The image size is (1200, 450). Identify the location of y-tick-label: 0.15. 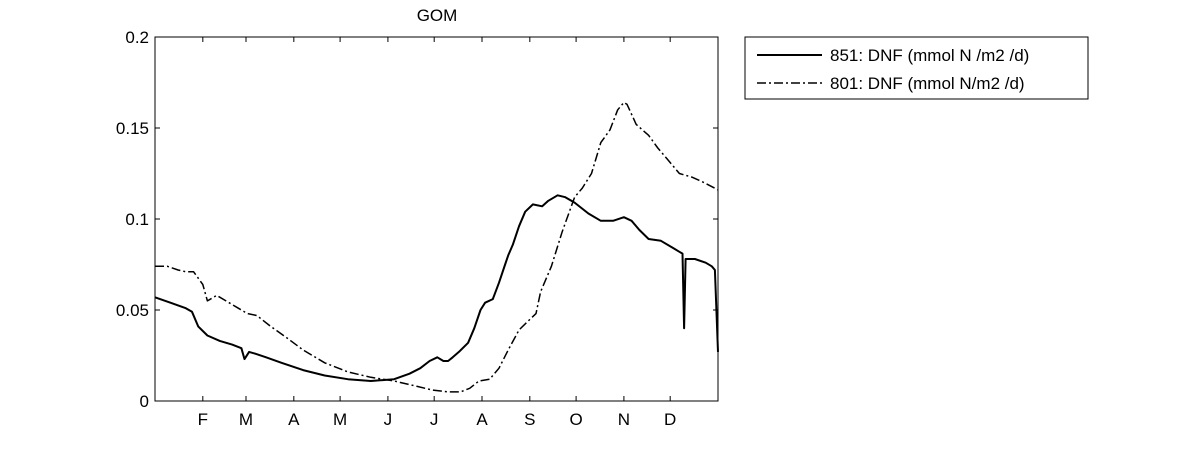
(132, 128).